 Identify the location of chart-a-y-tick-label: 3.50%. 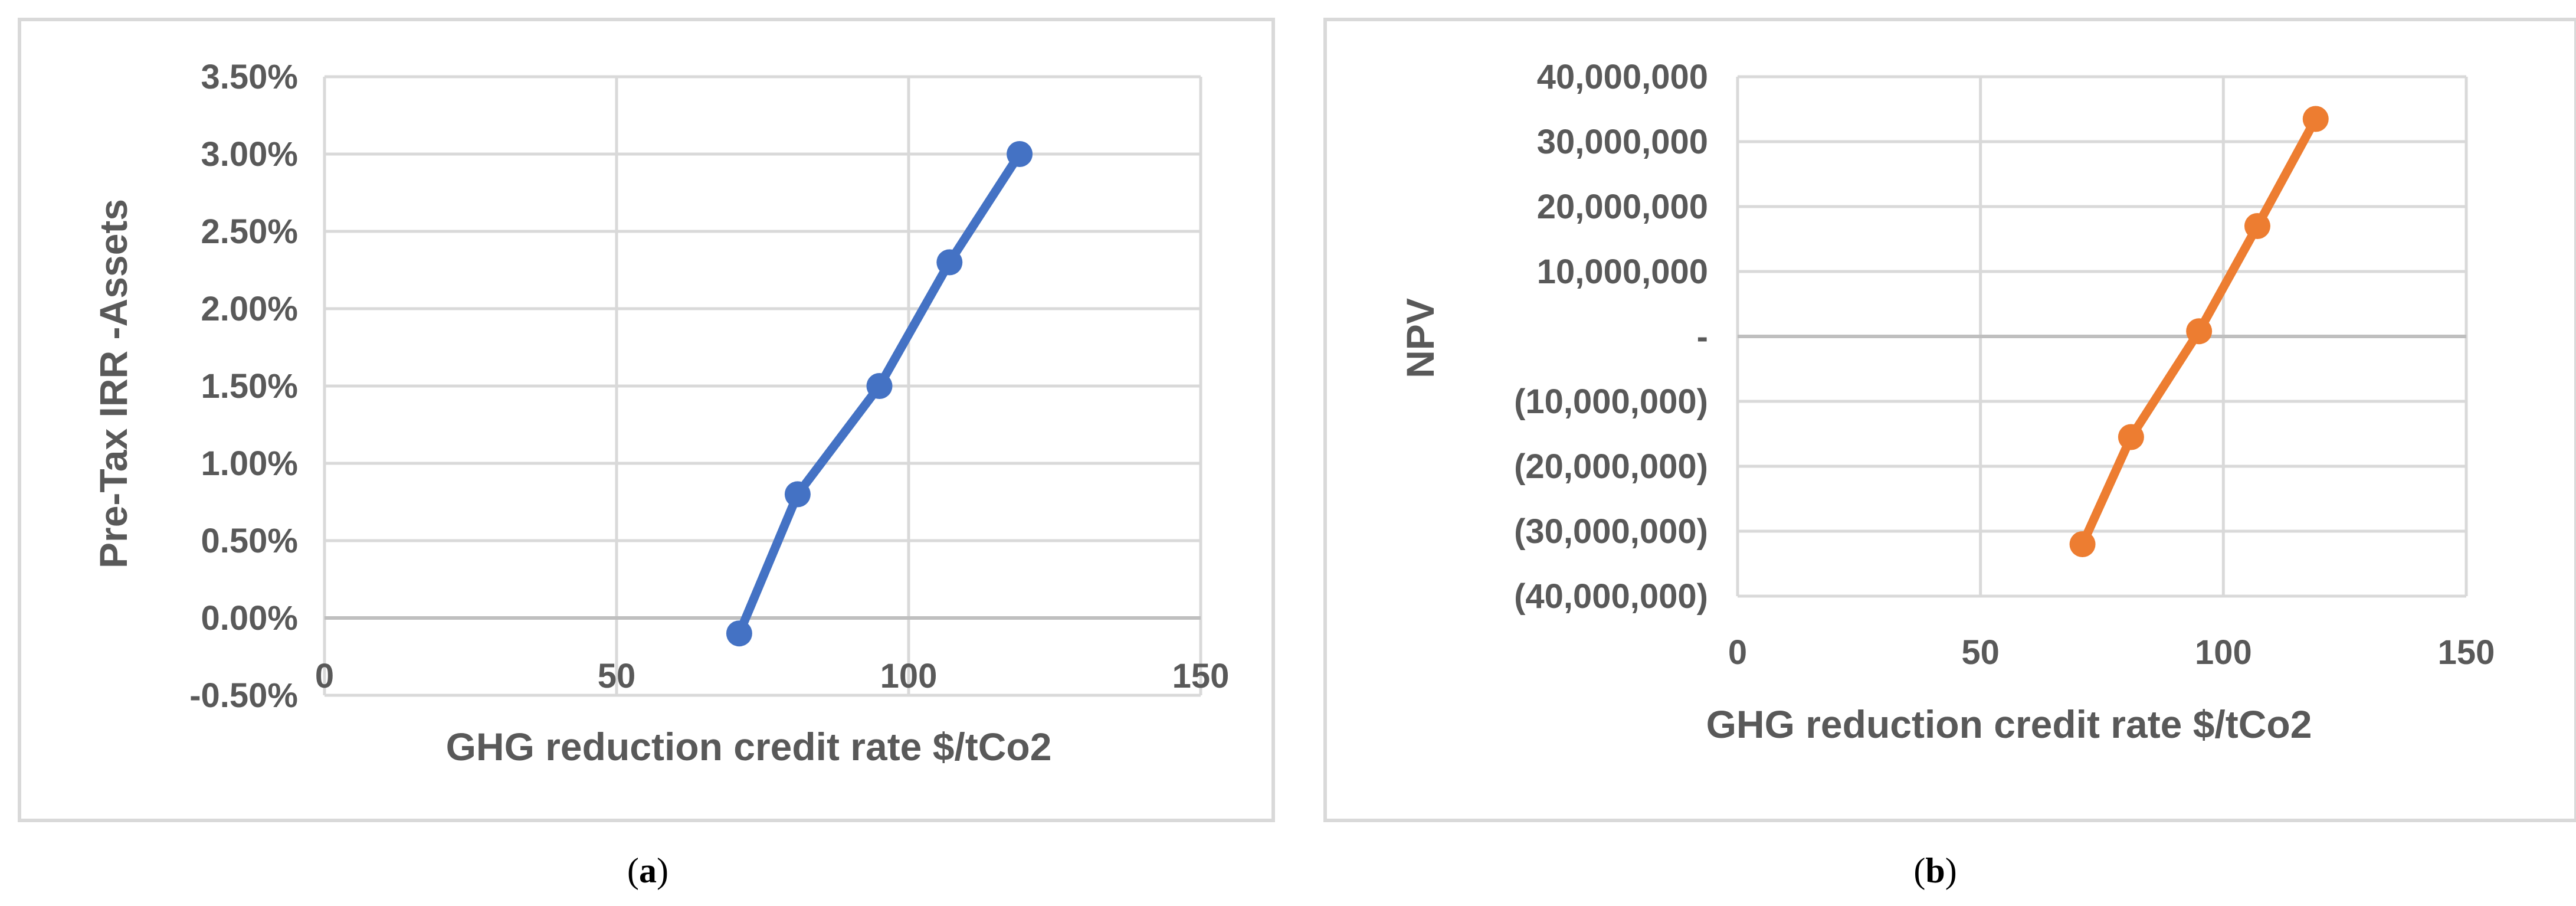
(249, 77).